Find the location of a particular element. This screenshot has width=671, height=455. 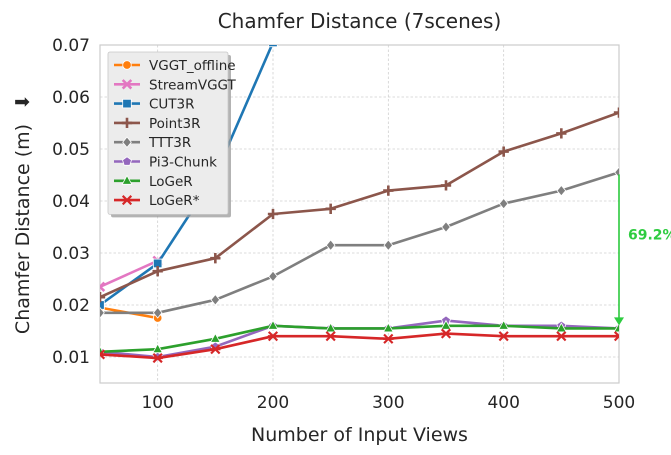

legend-label: VGGT_offline is located at coordinates (192, 66).